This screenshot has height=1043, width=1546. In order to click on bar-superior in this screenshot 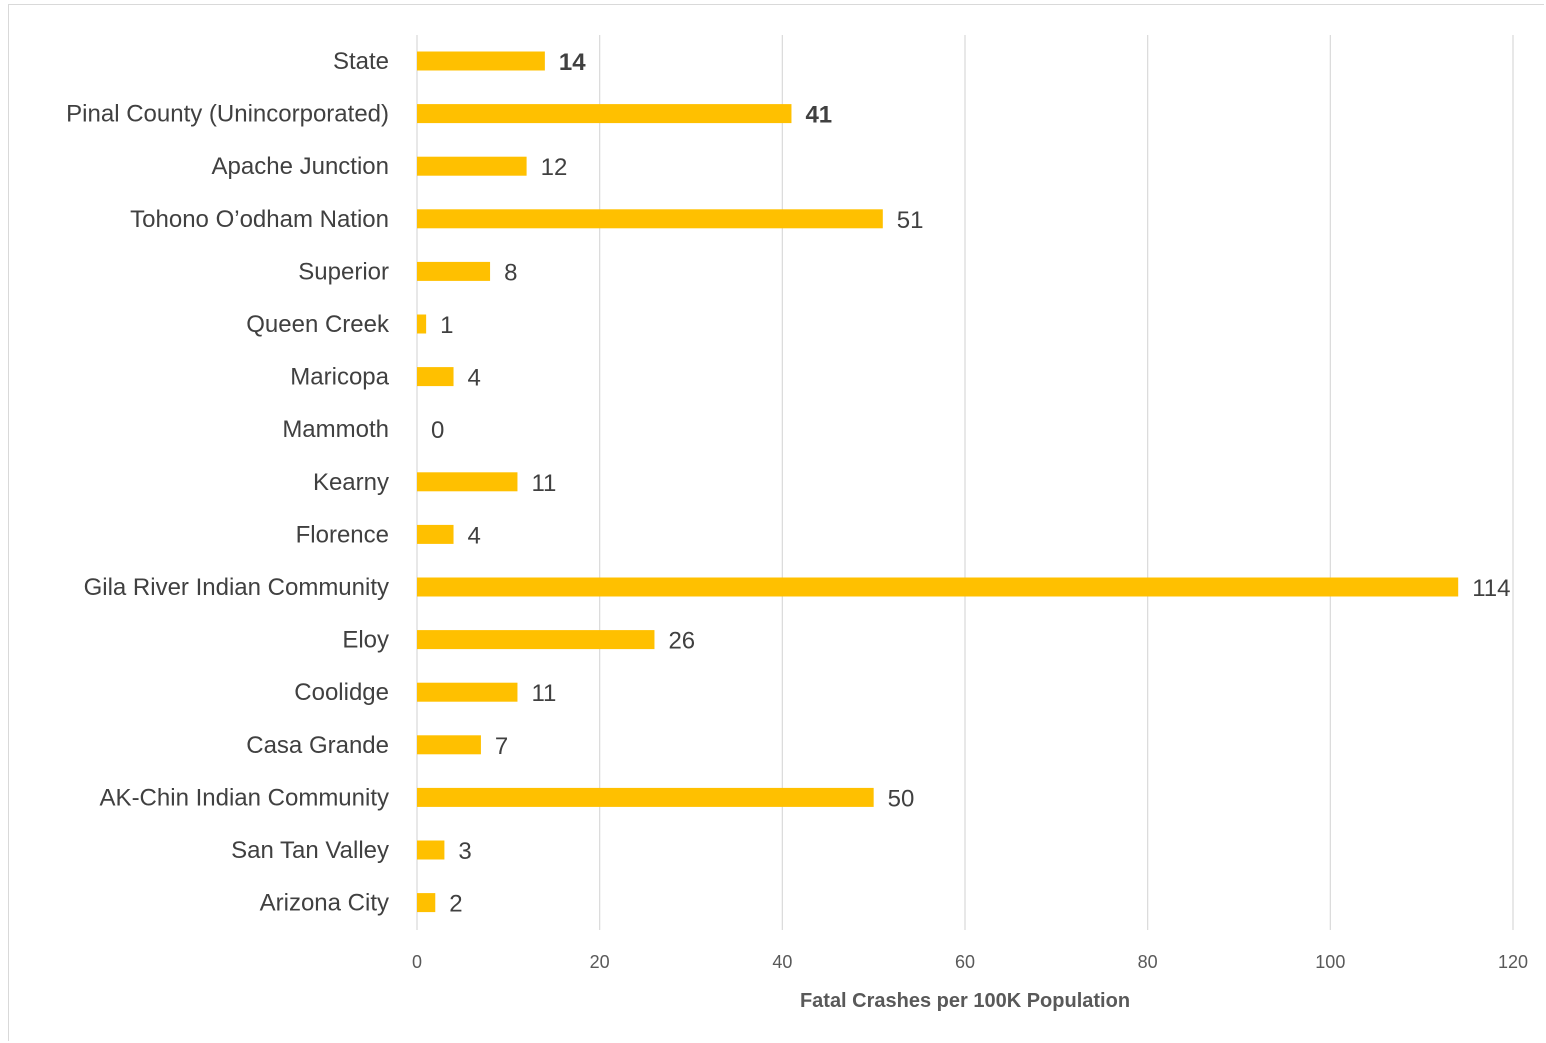, I will do `click(454, 271)`.